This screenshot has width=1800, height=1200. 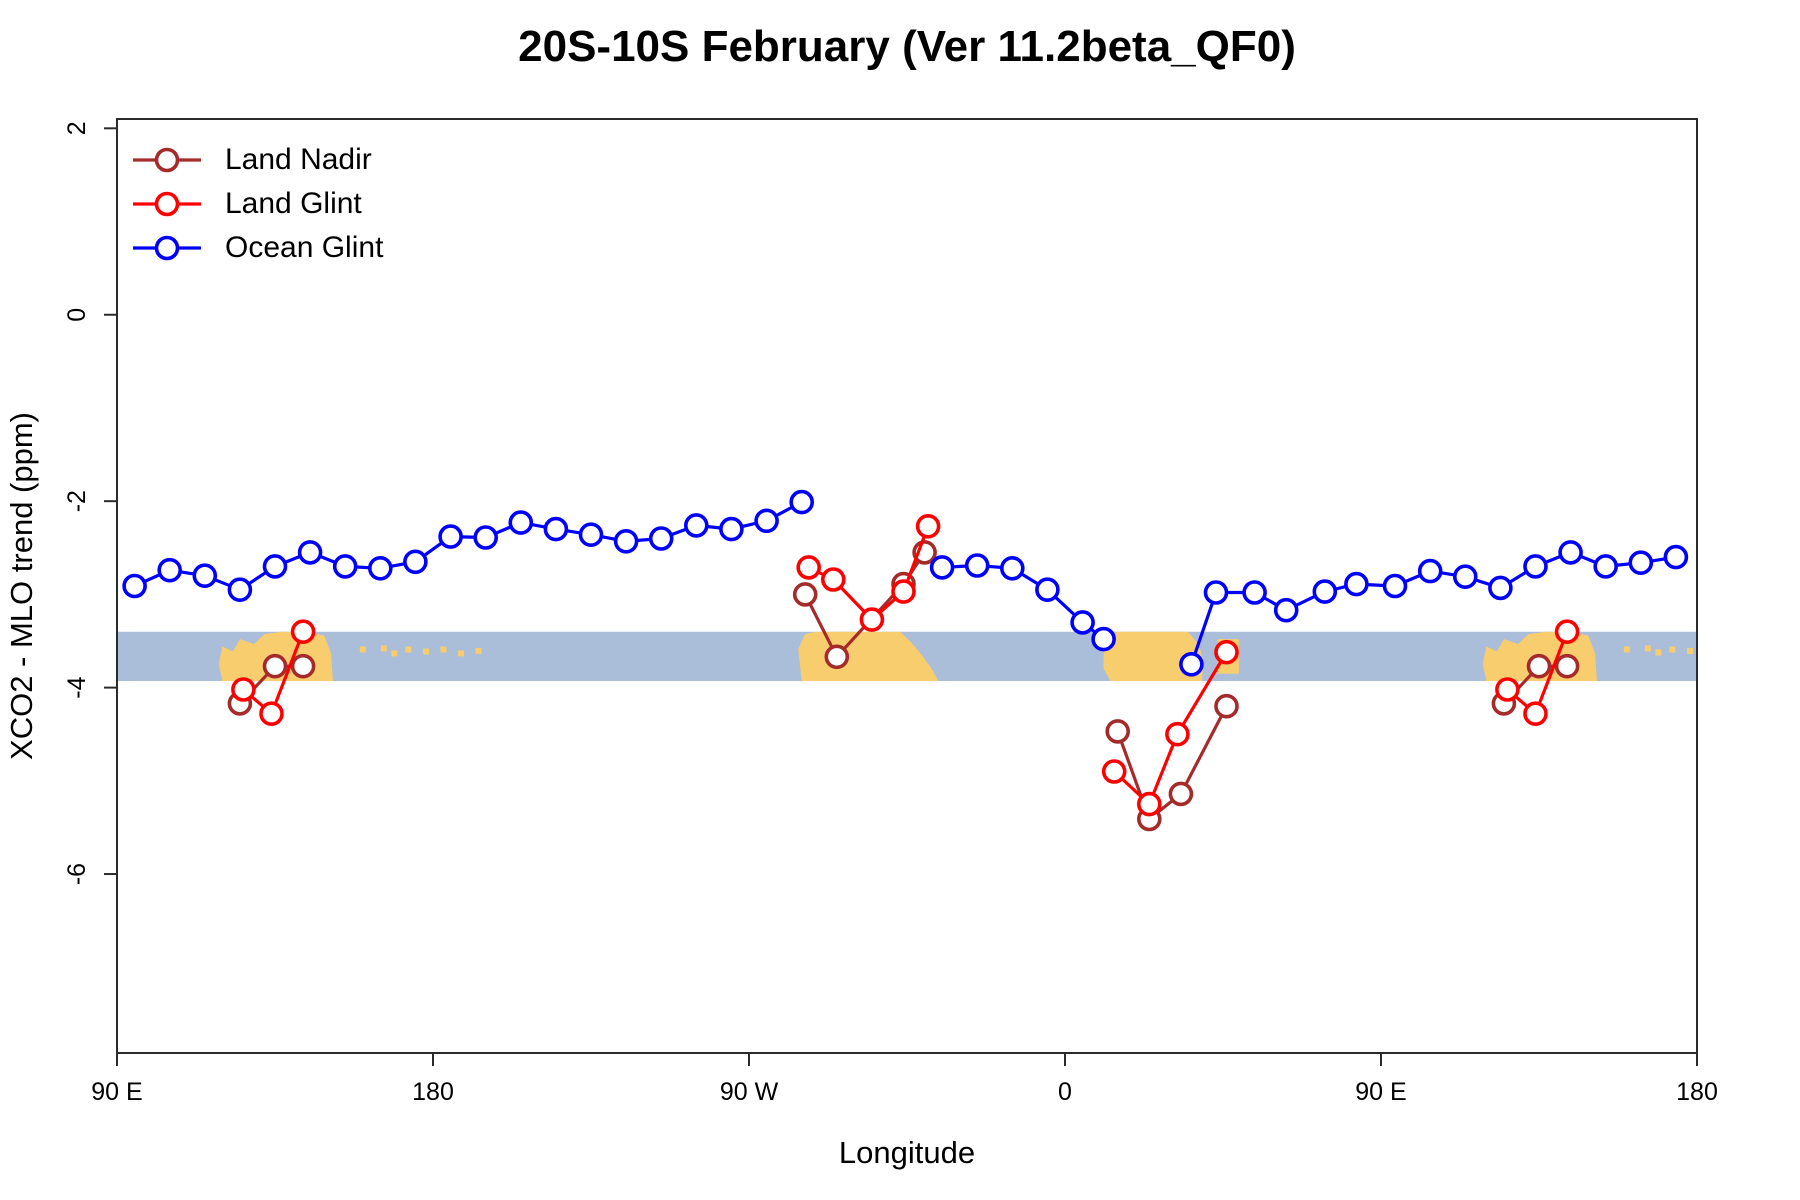 I want to click on series-land-glint-line, so click(x=1170, y=728).